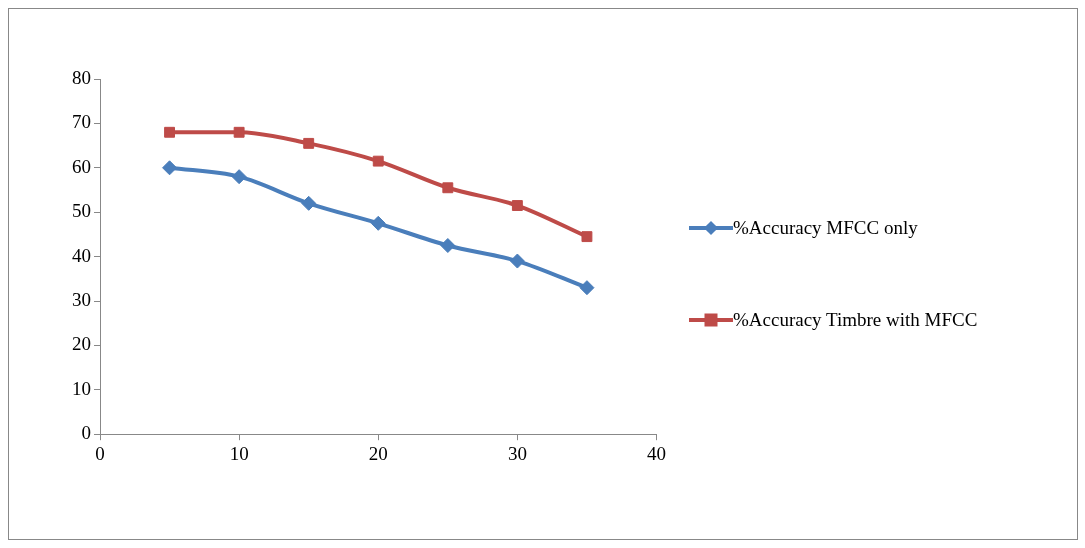 The width and height of the screenshot is (1085, 548). I want to click on y-tick-label: 40, so click(81, 255).